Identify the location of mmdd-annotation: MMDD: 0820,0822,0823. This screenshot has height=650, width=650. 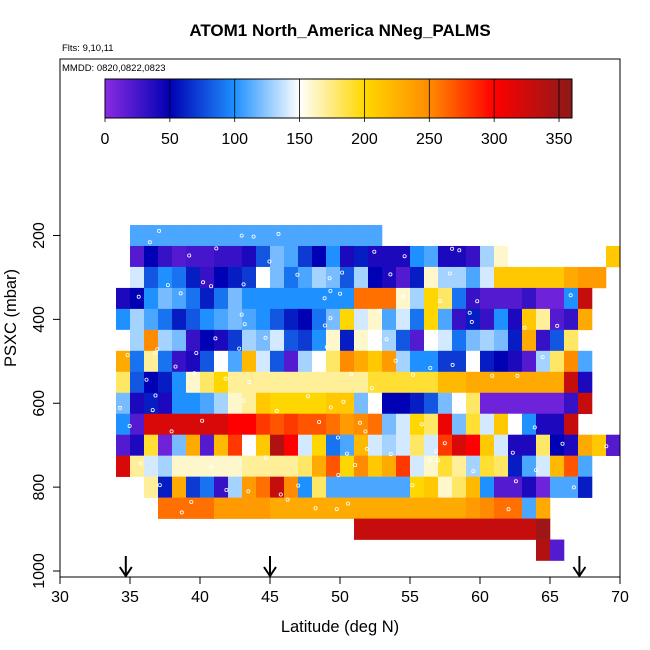
(114, 68).